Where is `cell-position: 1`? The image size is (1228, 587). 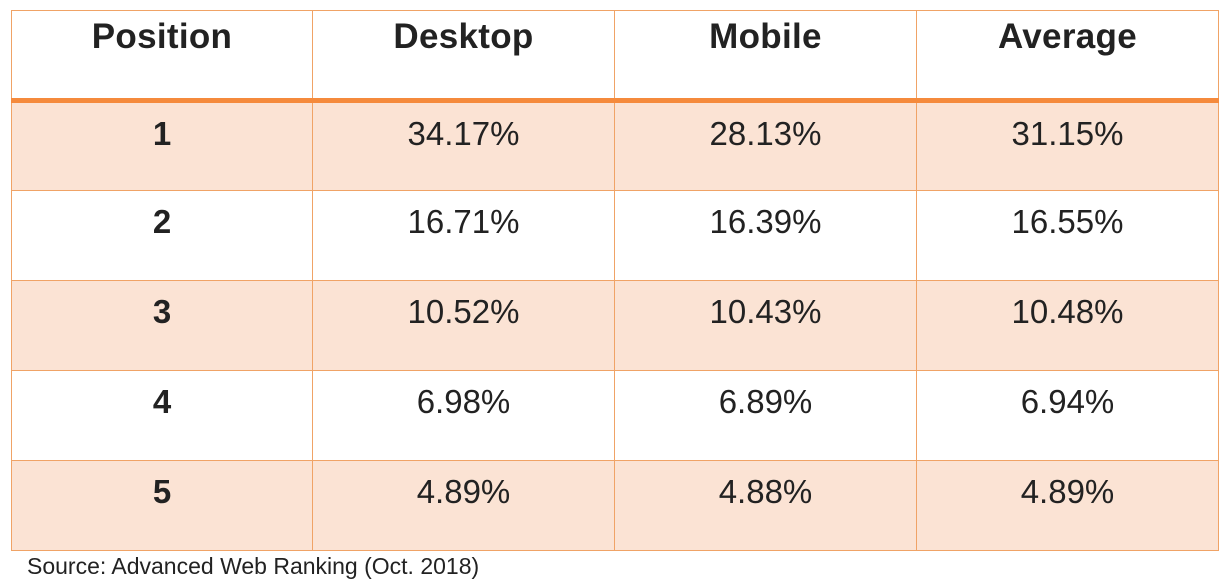 cell-position: 1 is located at coordinates (162, 145).